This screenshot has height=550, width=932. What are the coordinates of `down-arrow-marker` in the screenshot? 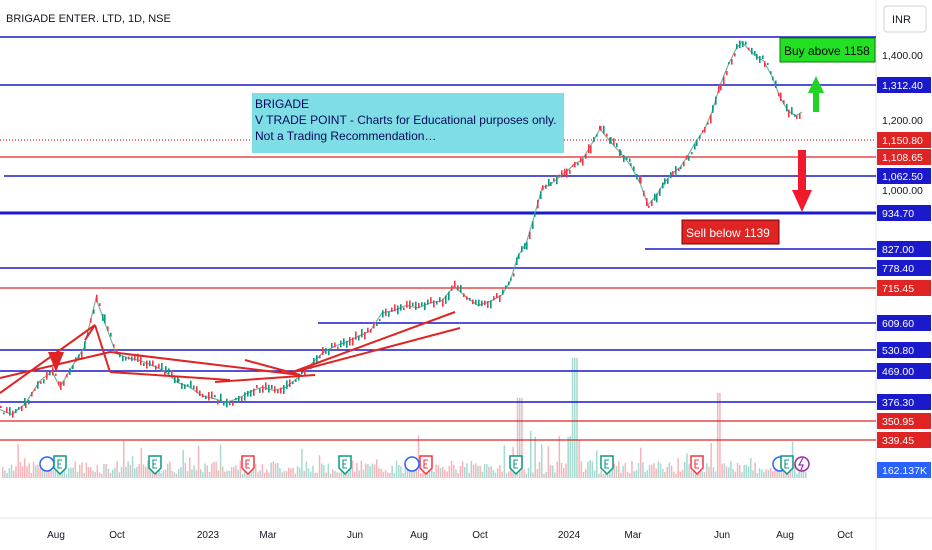 It's located at (56, 362).